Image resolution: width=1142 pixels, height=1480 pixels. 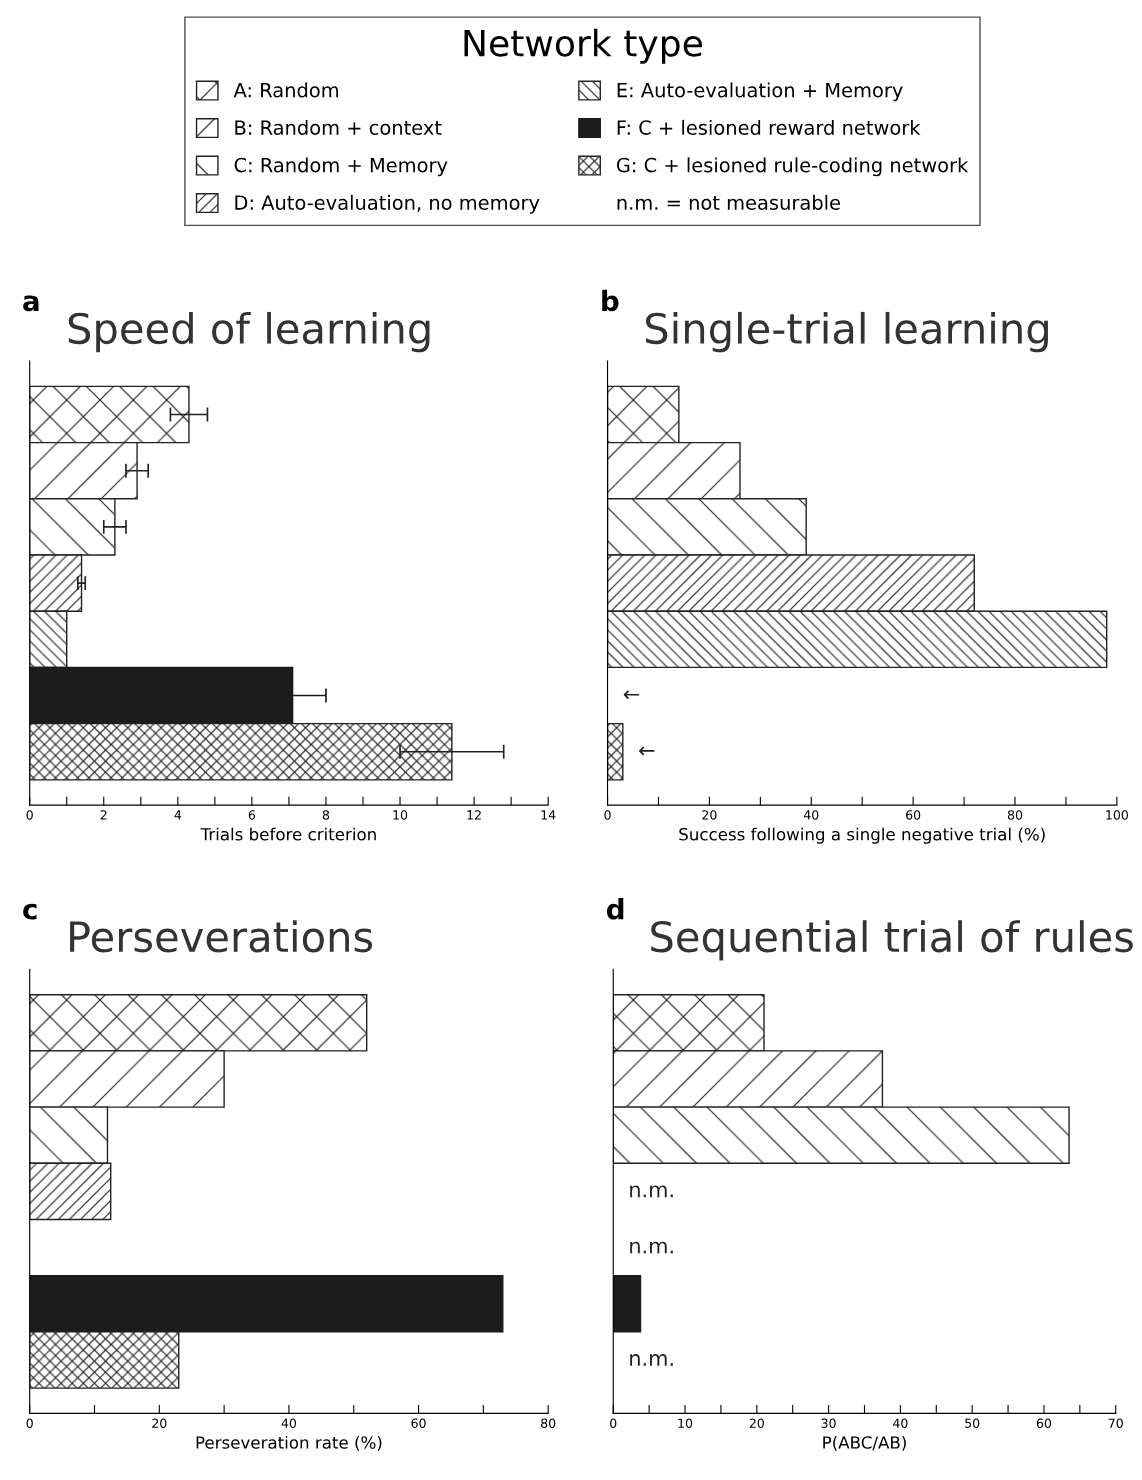 What do you see at coordinates (862, 835) in the screenshot?
I see `x-axis-title: Success following a single negative trial (%)` at bounding box center [862, 835].